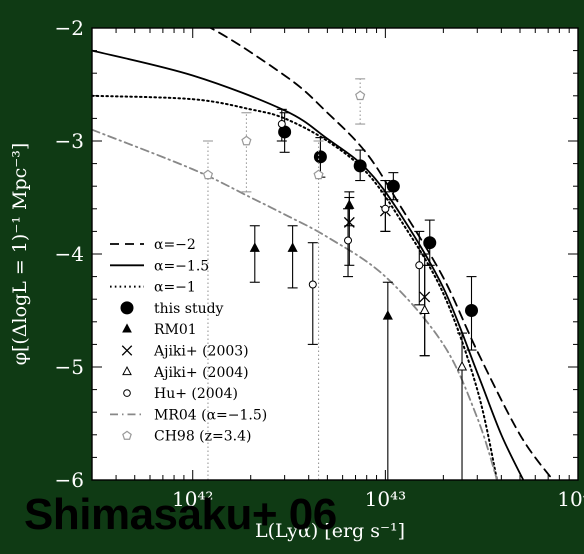 This screenshot has width=584, height=554. I want to click on legend-item: MR04 (α=−1.5), so click(188, 415).